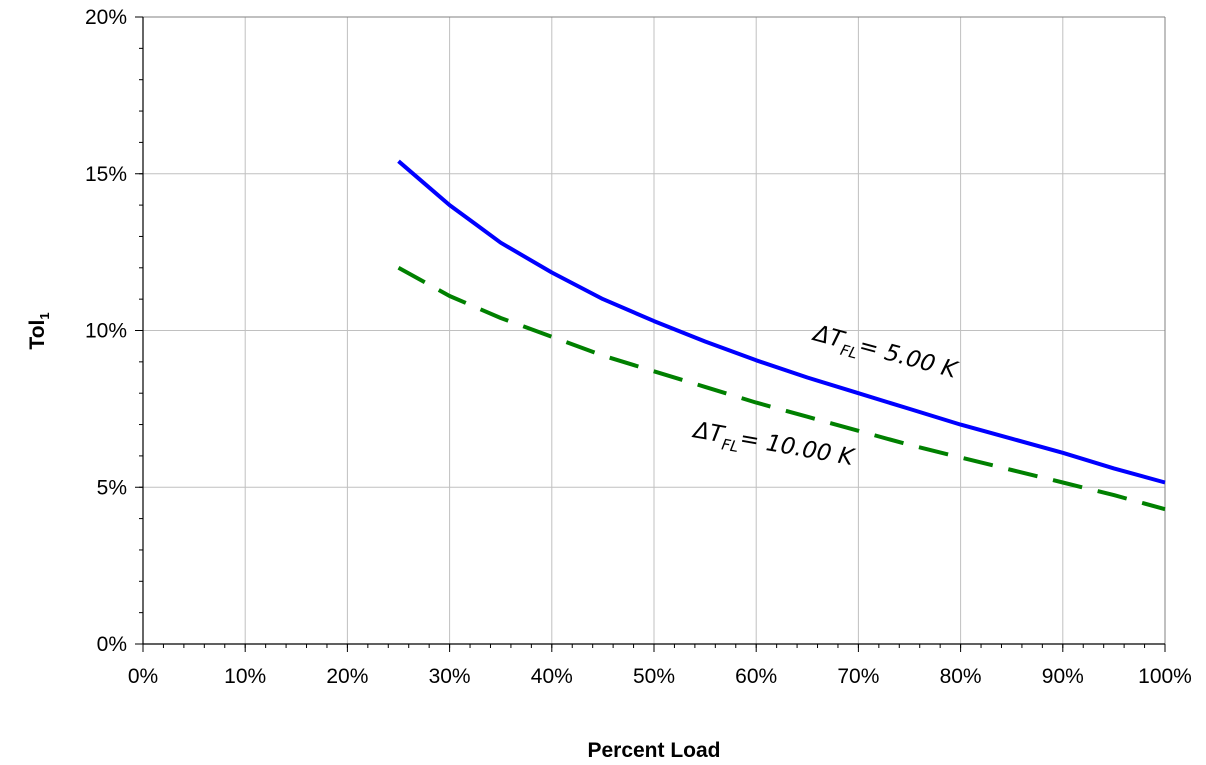  What do you see at coordinates (143, 676) in the screenshot?
I see `x-tick-label: 0%` at bounding box center [143, 676].